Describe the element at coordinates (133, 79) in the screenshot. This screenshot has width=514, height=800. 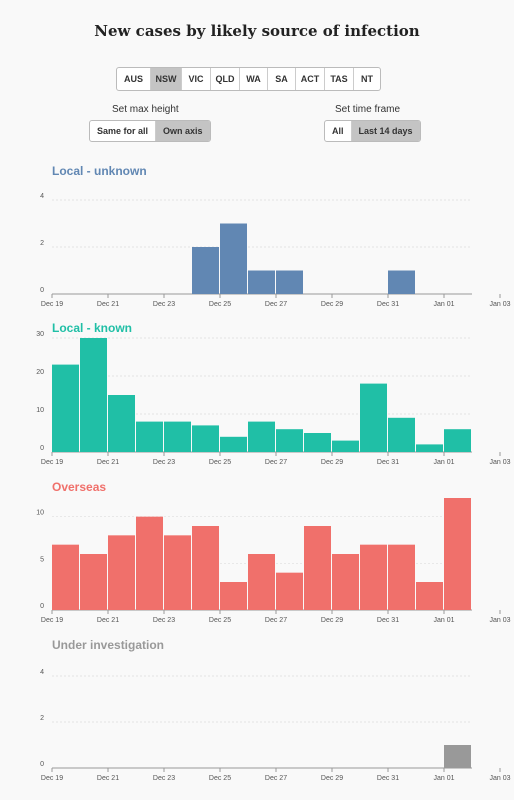
I see `tab-aus: AUS` at that location.